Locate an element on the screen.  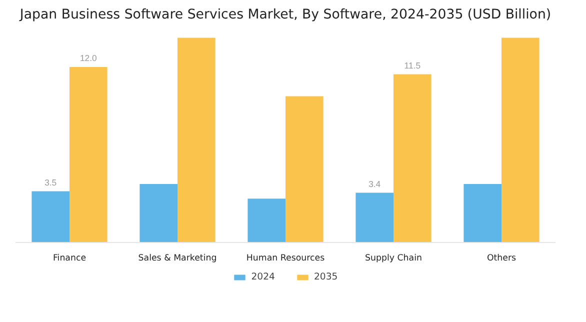
data-label: 3.4 is located at coordinates (374, 183).